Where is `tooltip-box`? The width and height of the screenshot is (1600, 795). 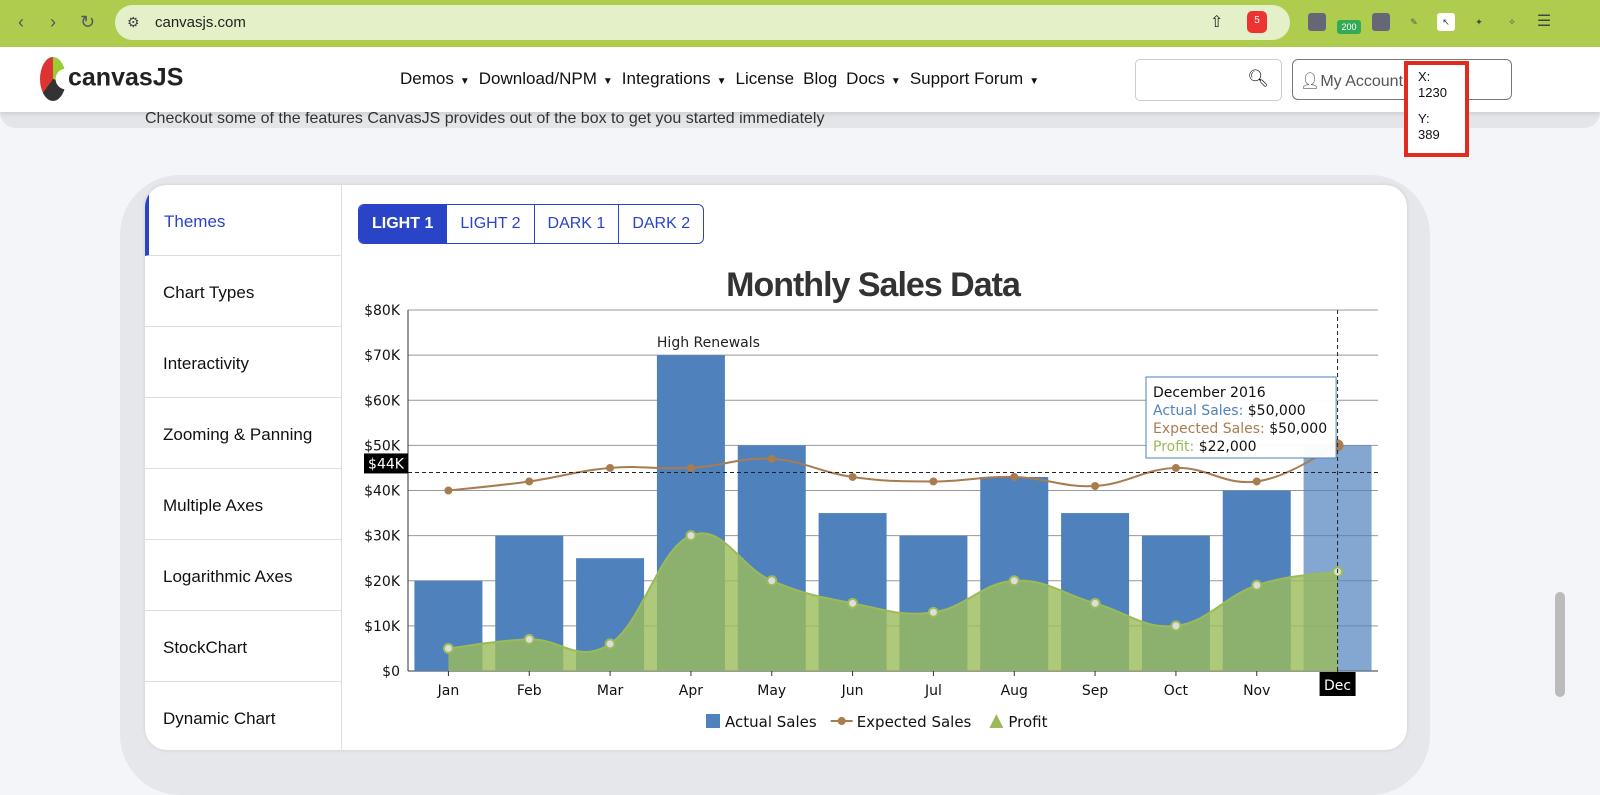
tooltip-box is located at coordinates (1241, 417).